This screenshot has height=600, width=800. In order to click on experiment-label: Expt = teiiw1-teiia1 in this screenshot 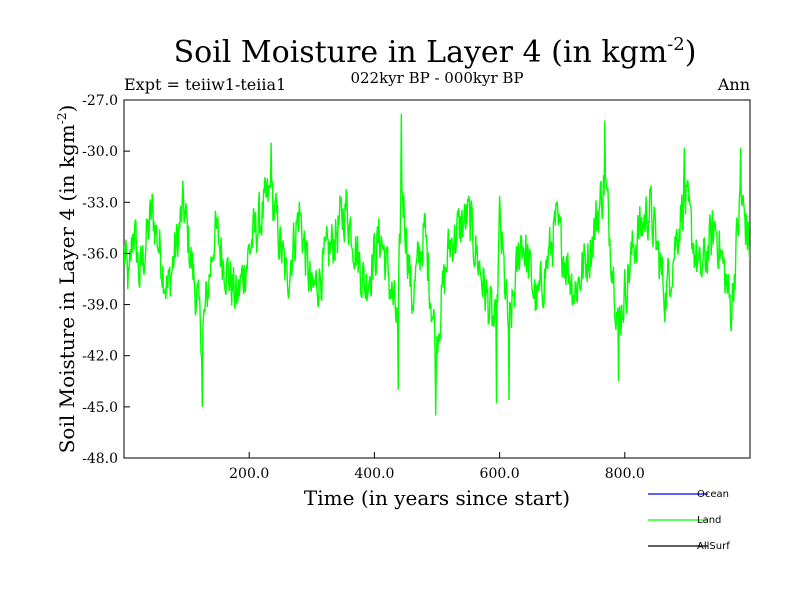, I will do `click(205, 84)`.